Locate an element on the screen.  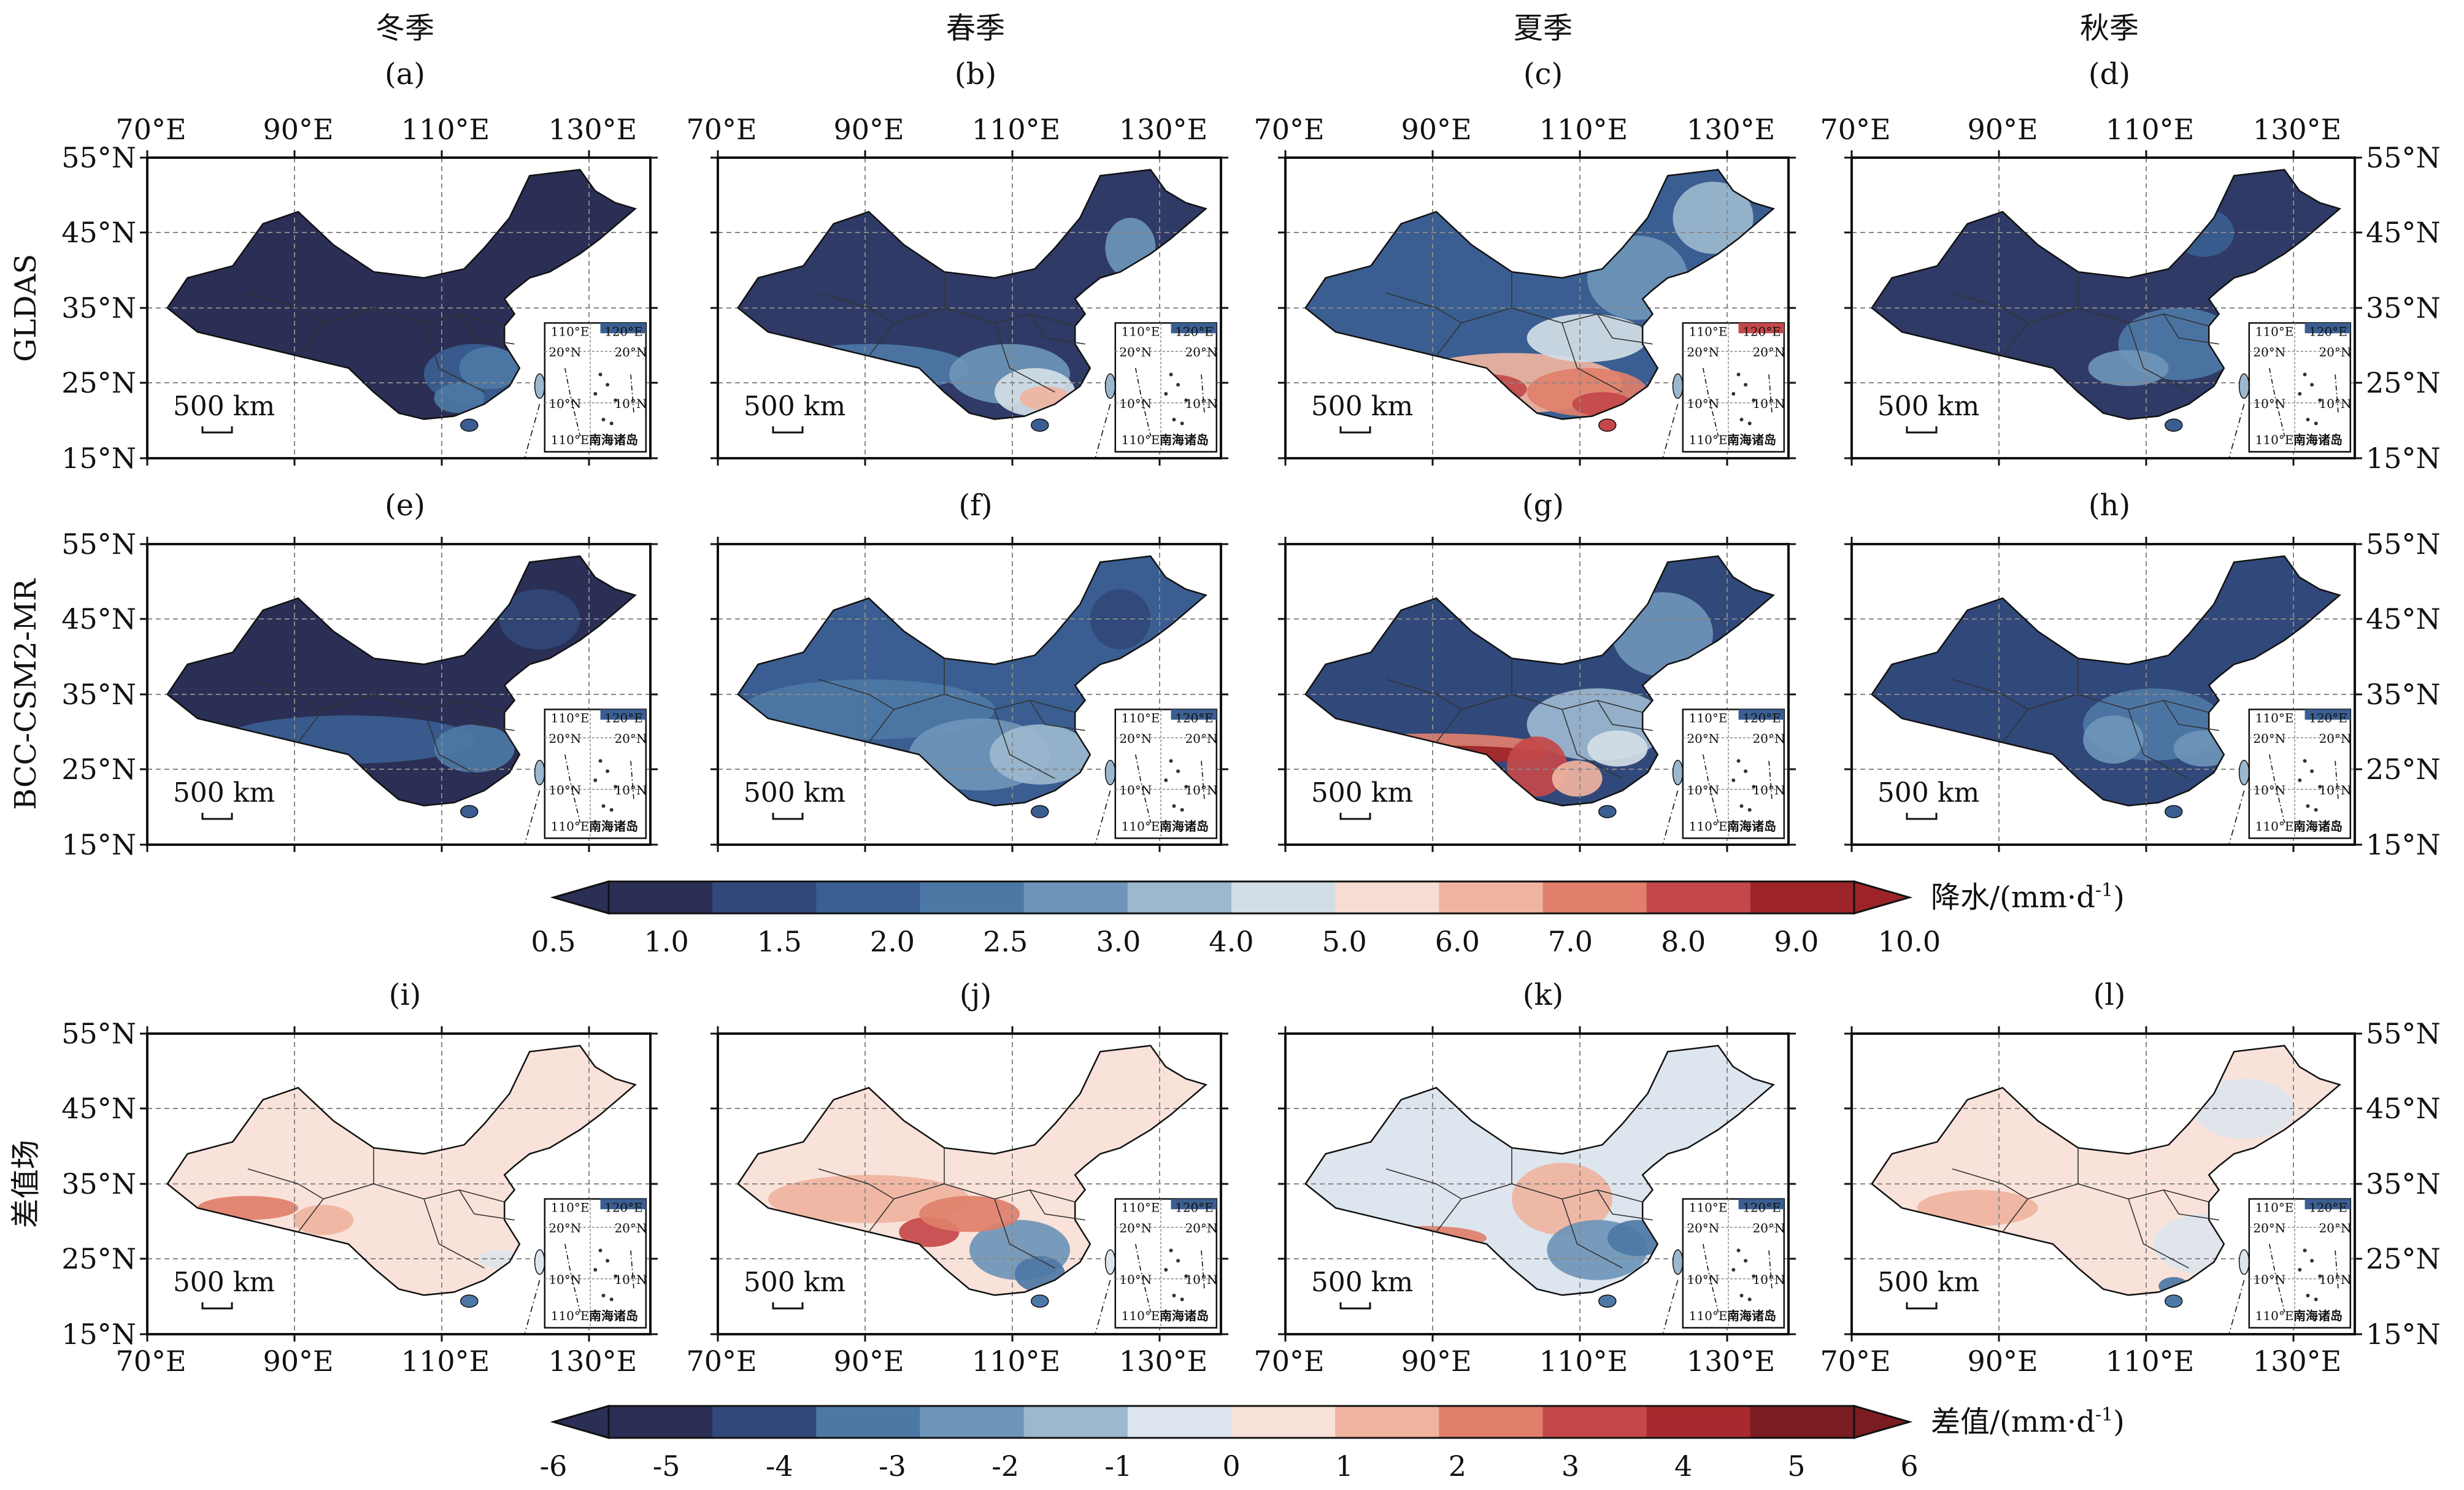
panel-letter: (e) is located at coordinates (405, 506).